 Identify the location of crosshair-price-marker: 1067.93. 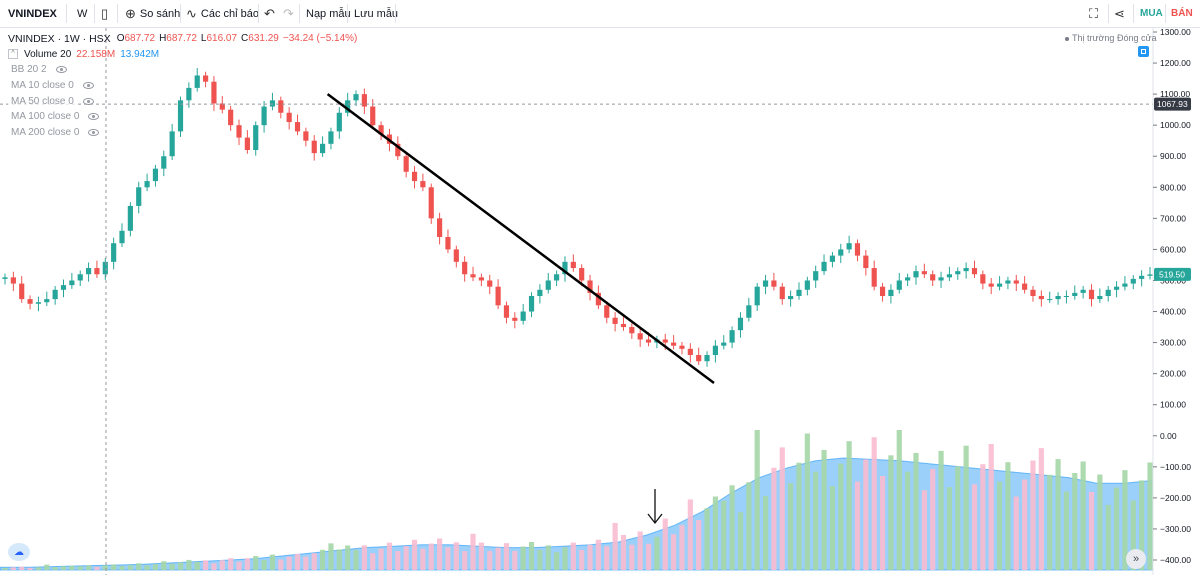
(1172, 104).